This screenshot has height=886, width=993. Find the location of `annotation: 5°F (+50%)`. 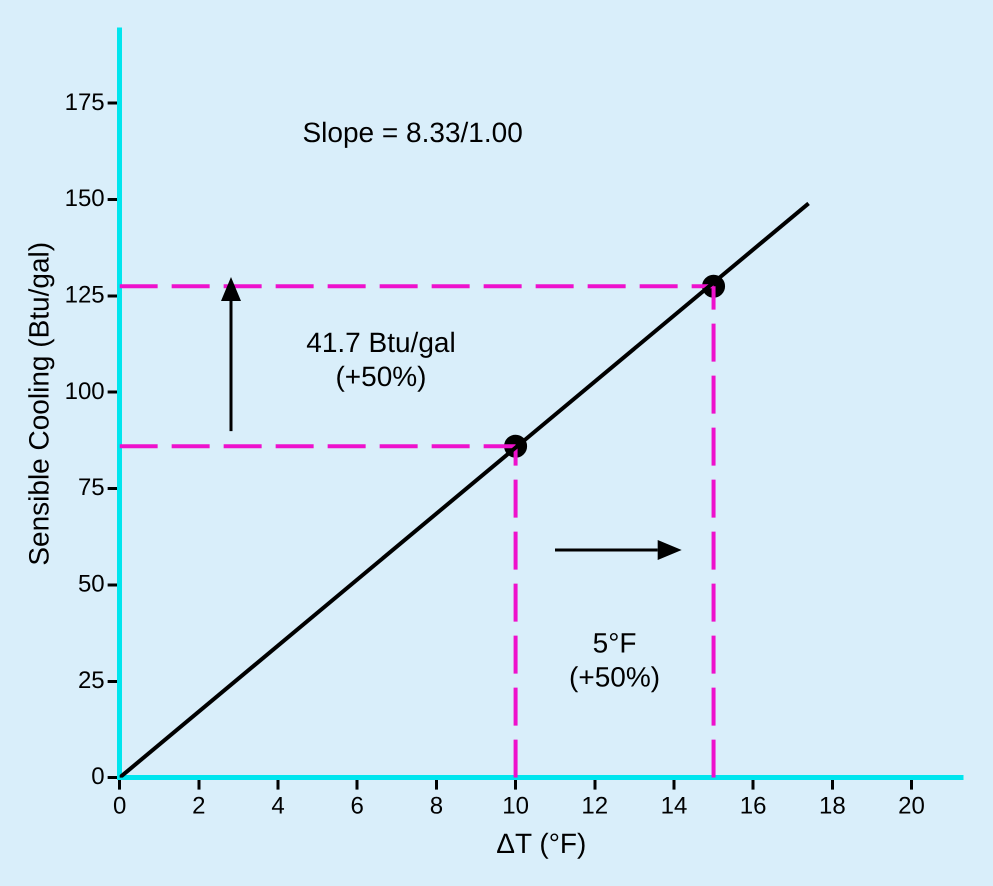

annotation: 5°F (+50%) is located at coordinates (614, 660).